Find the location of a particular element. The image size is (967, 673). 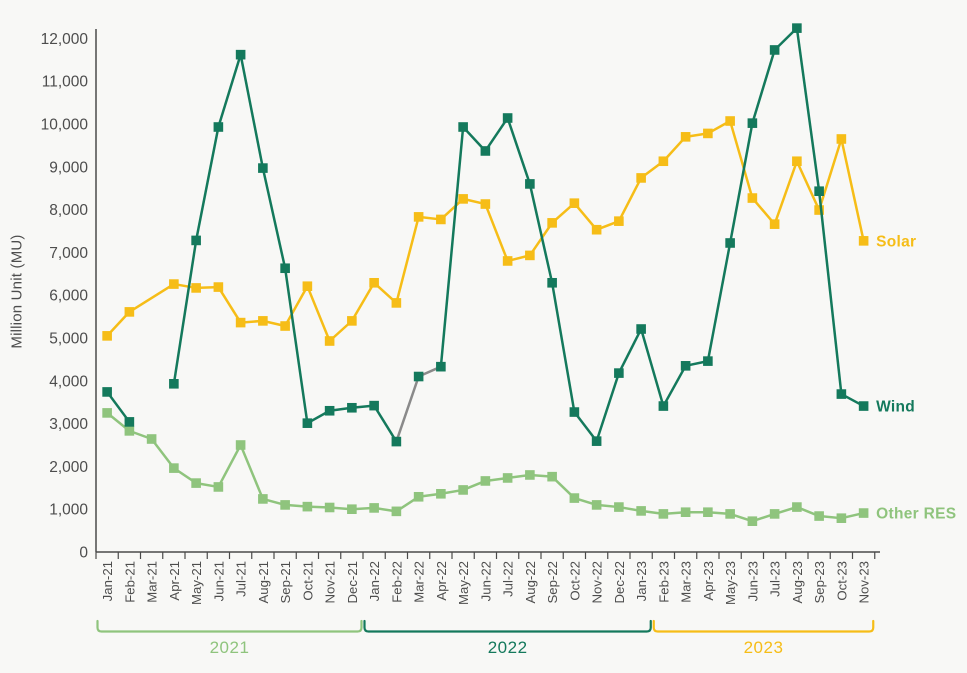

year-label-2022: 2022 is located at coordinates (508, 647).